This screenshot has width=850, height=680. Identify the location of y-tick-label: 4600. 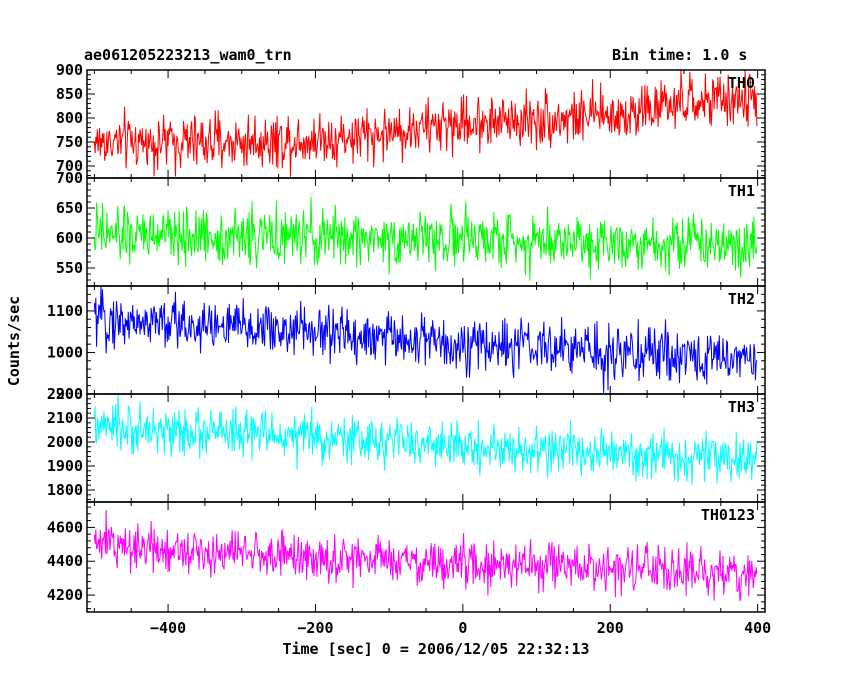
(65, 527).